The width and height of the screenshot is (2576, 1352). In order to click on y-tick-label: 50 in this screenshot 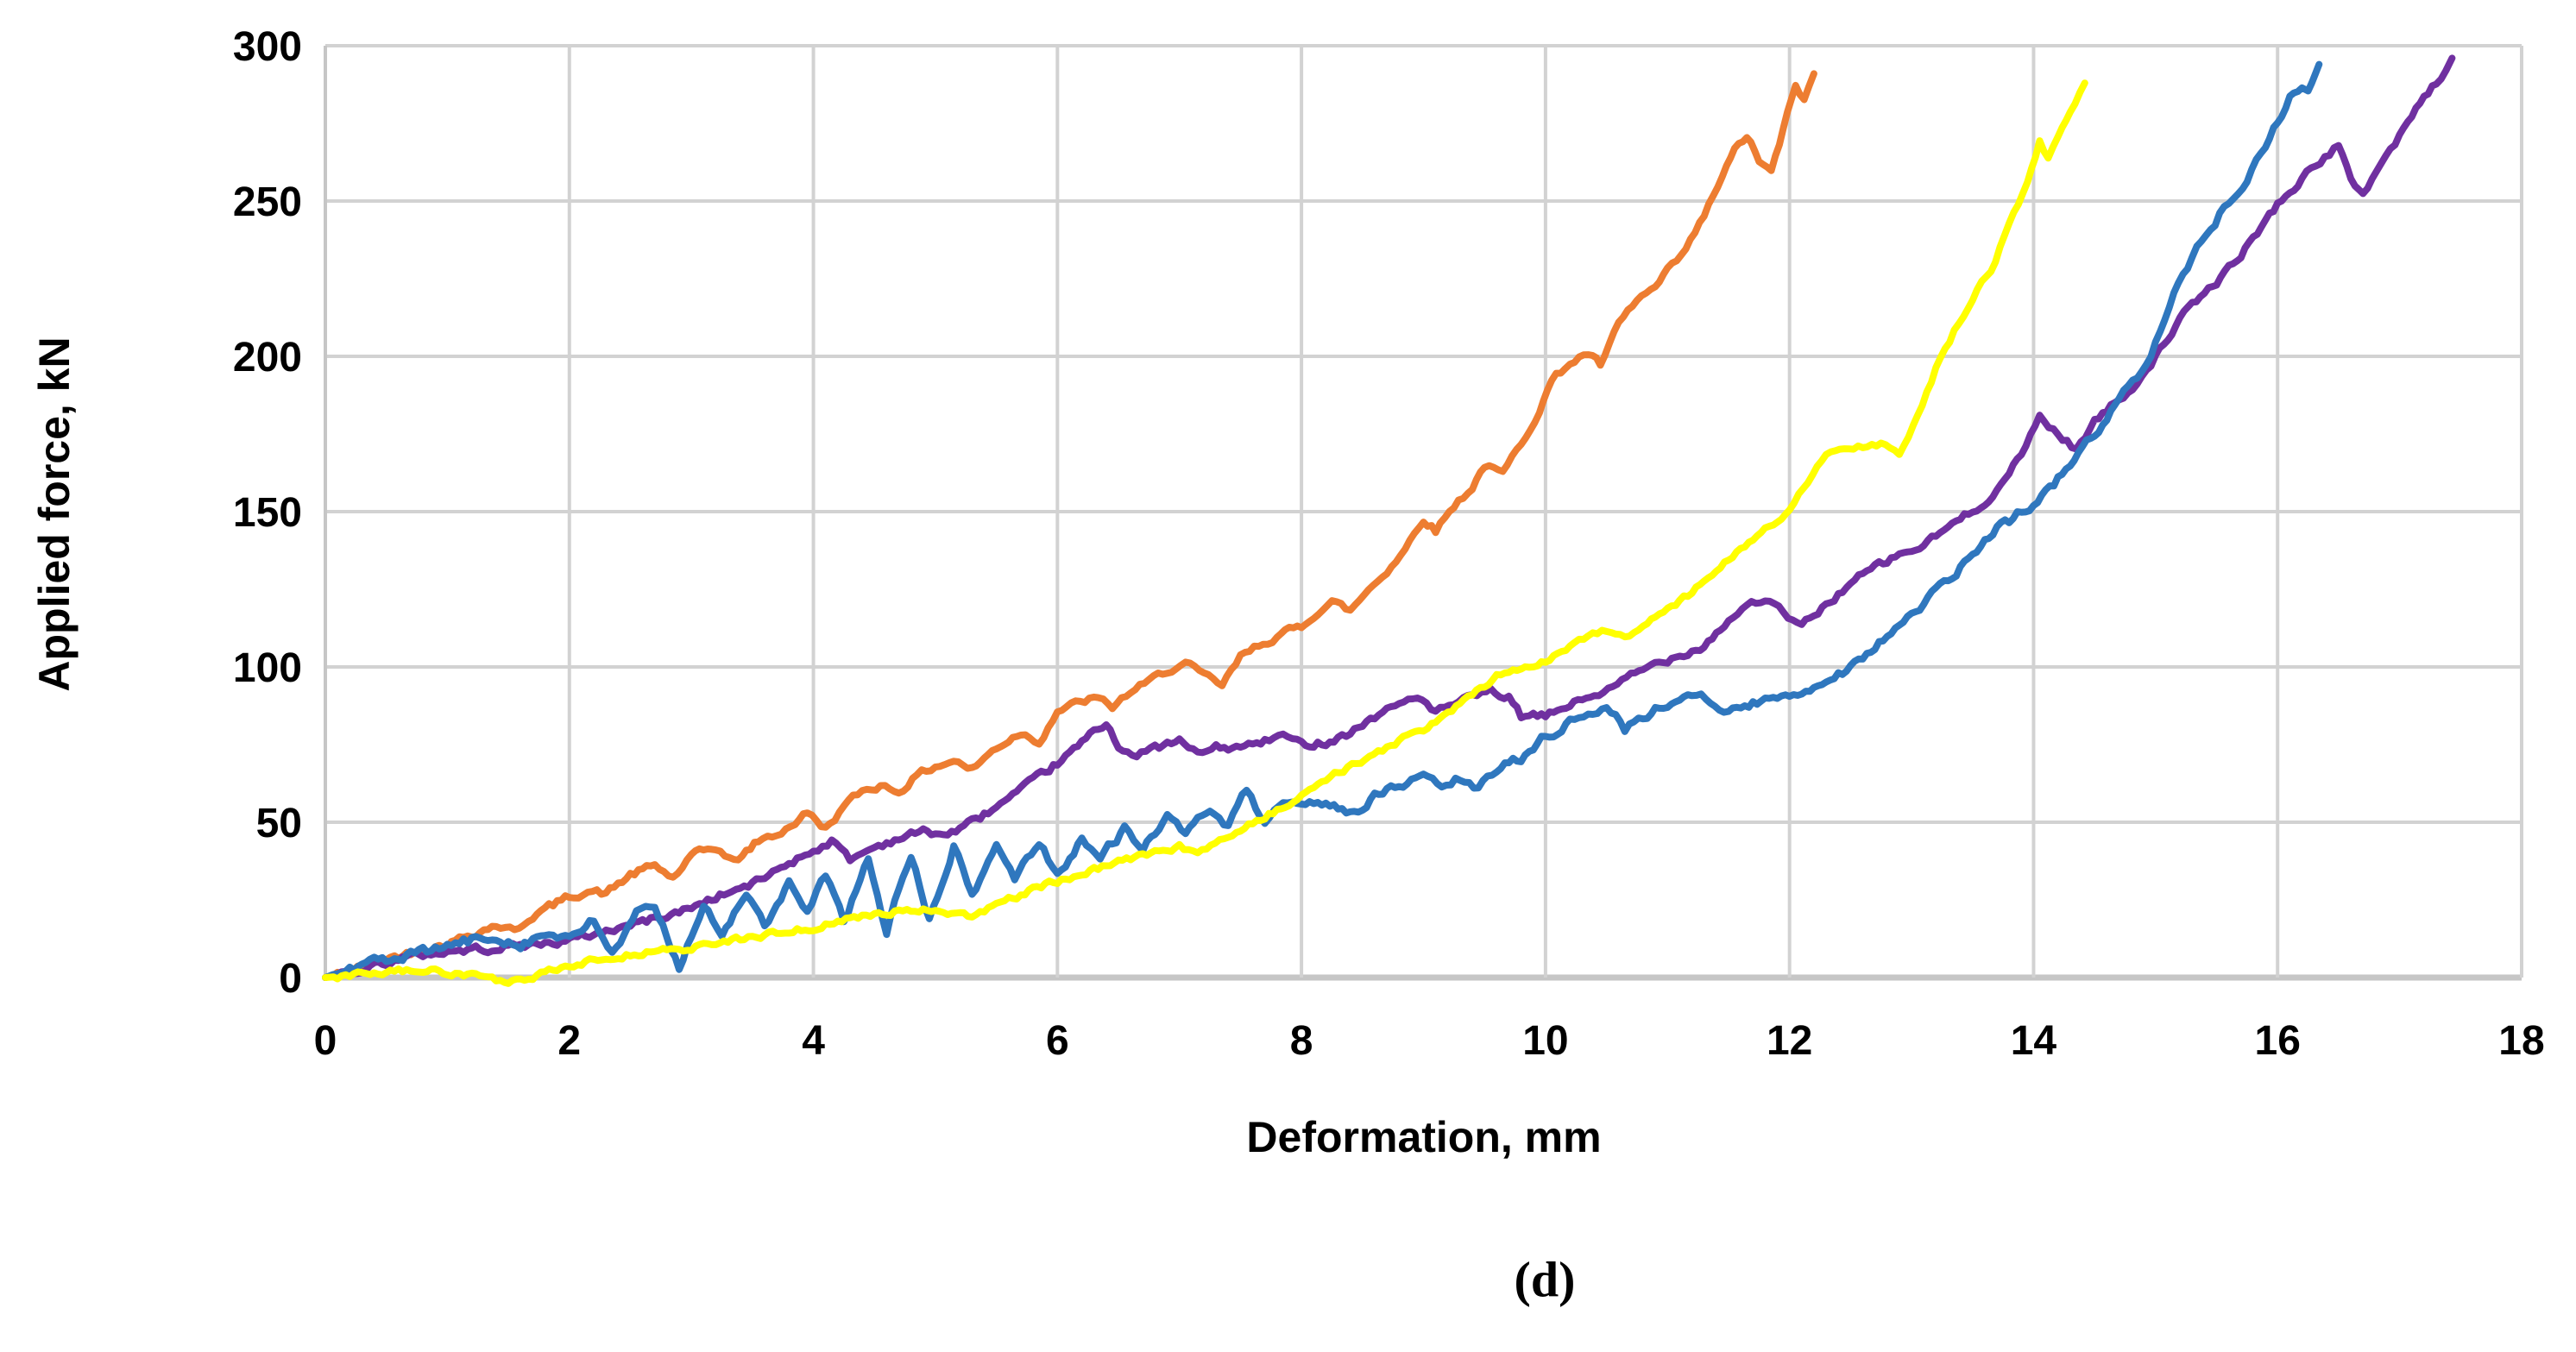, I will do `click(279, 823)`.